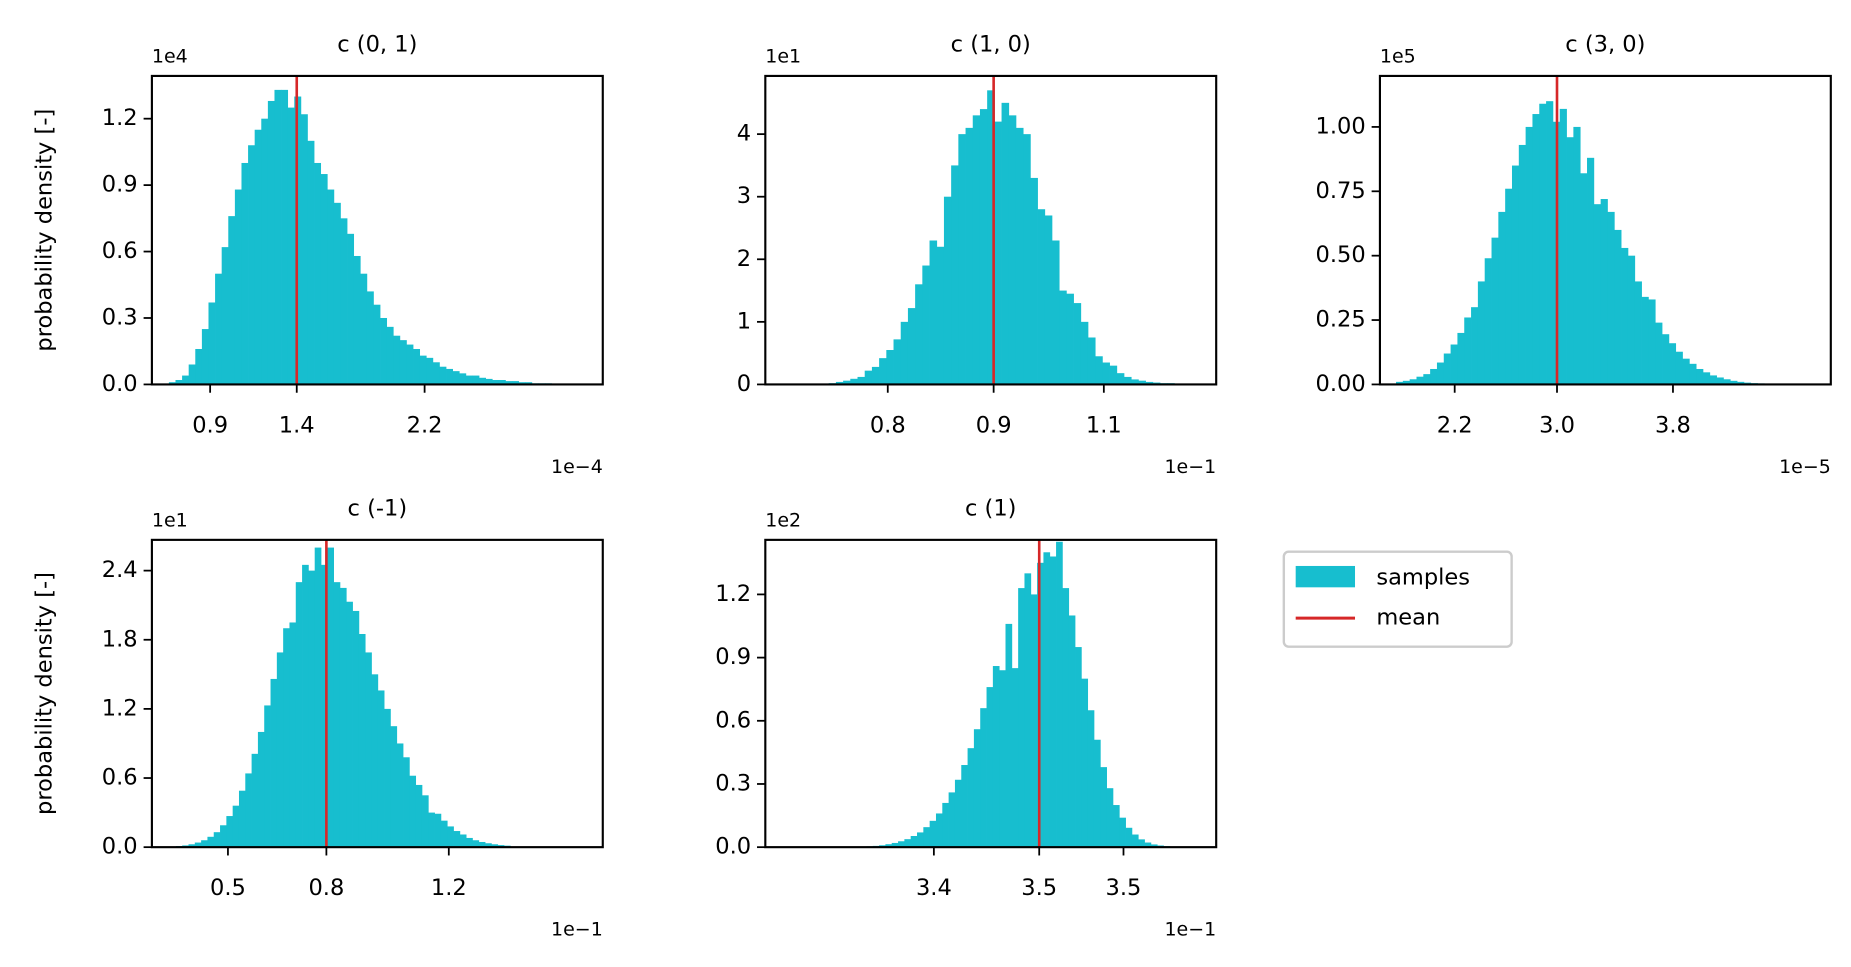  I want to click on x-offset: 1e−5, so click(1805, 467).